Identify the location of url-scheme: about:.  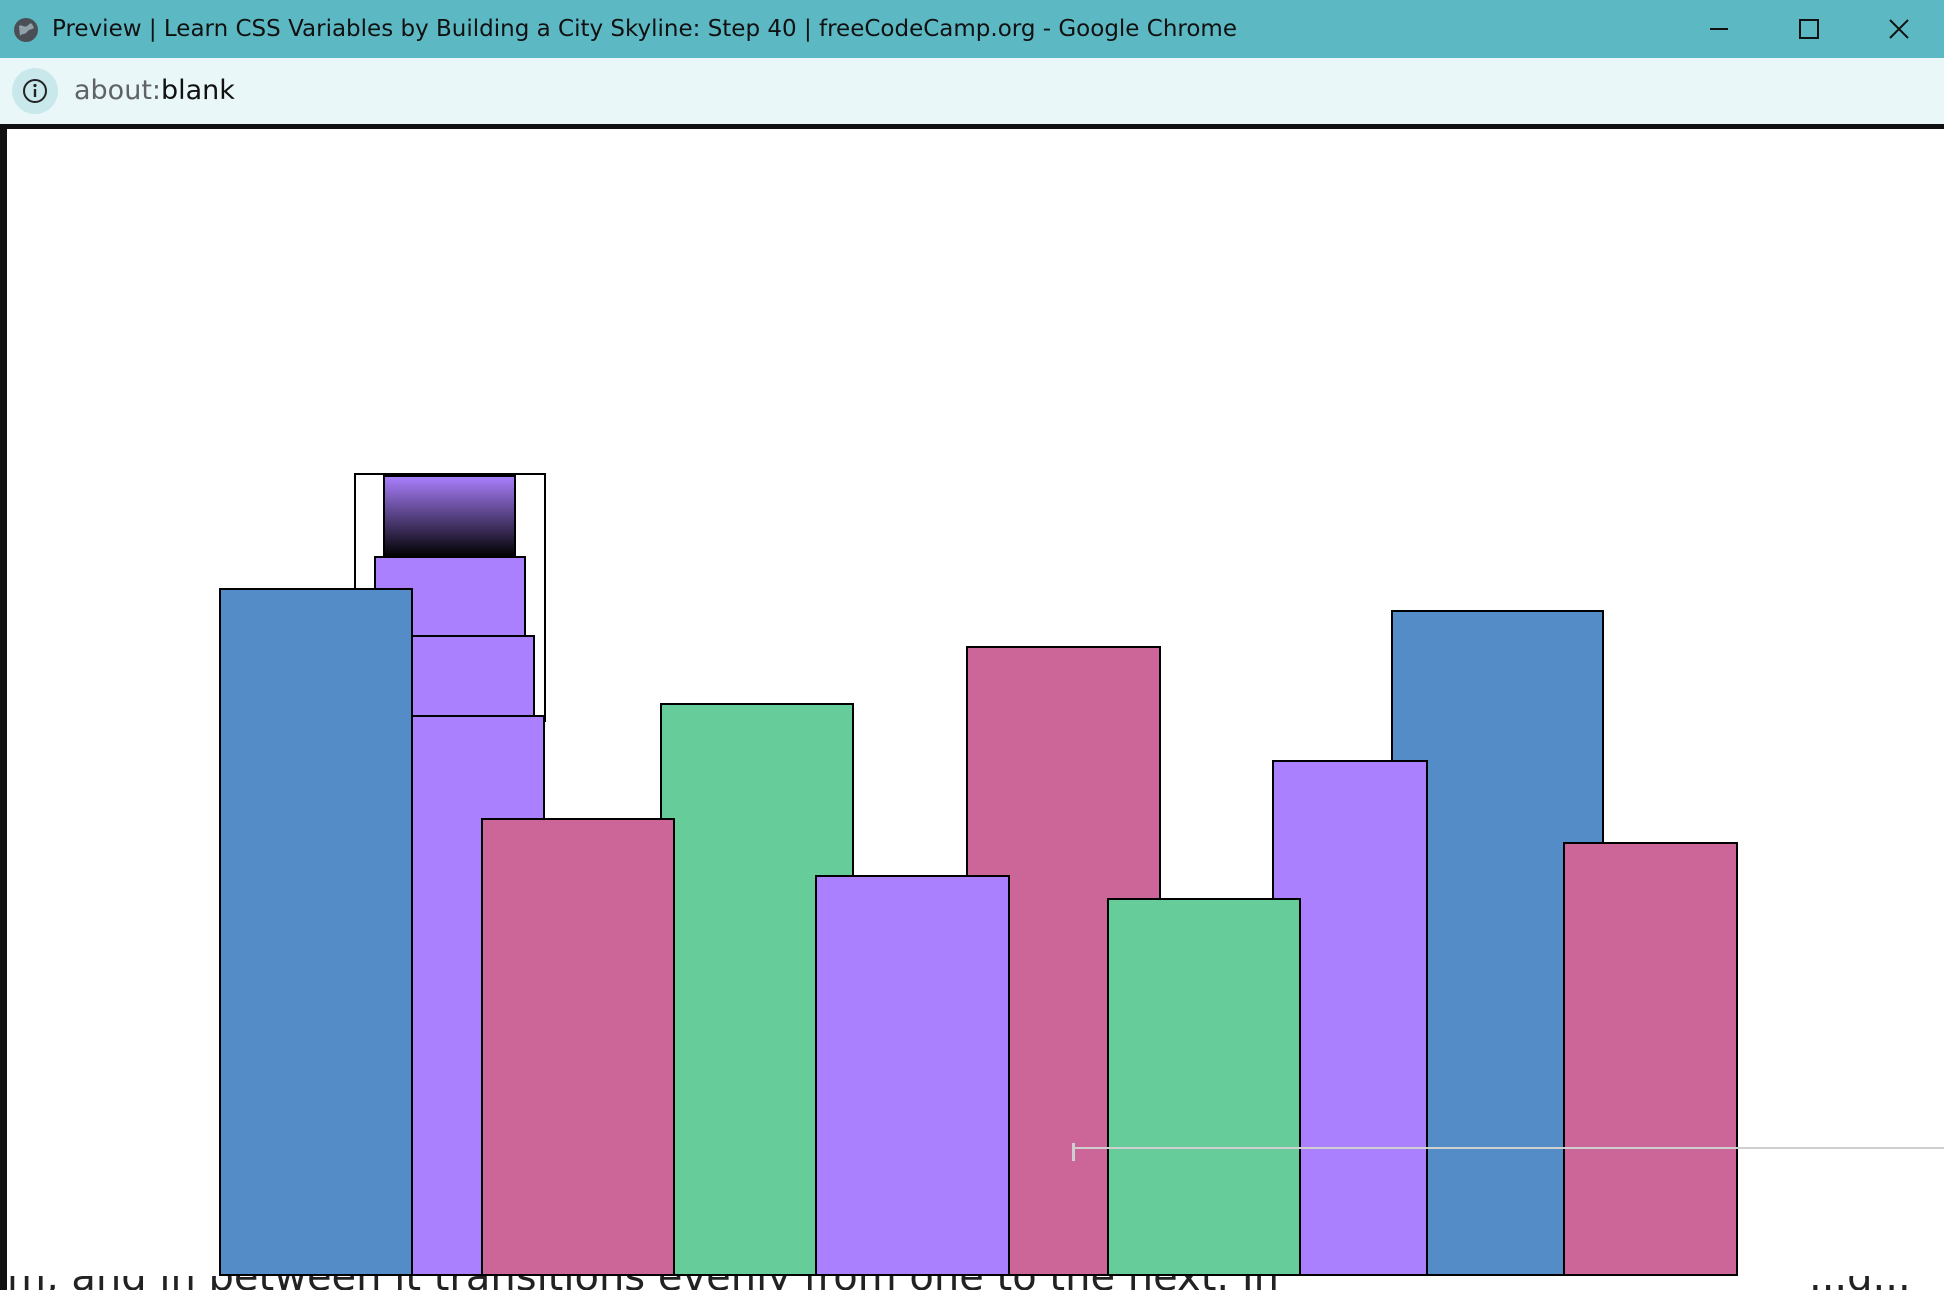
(117, 90).